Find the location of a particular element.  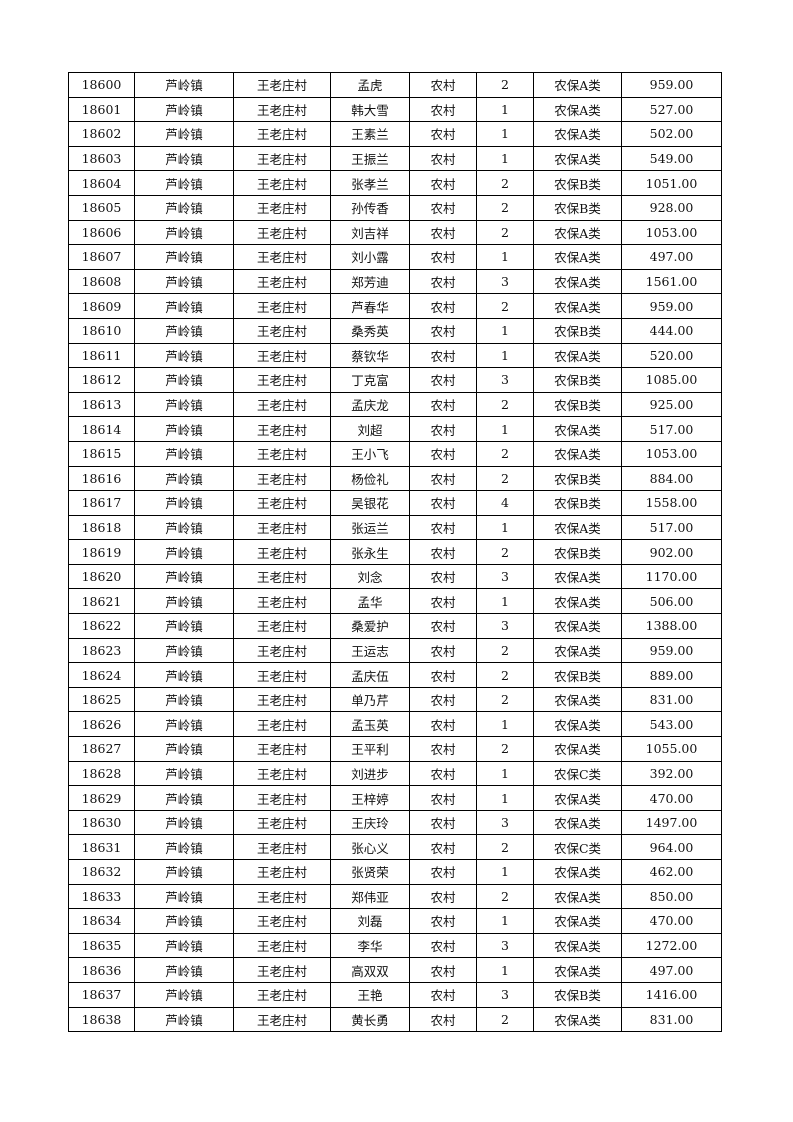

name-cell: 张心义 is located at coordinates (370, 847).